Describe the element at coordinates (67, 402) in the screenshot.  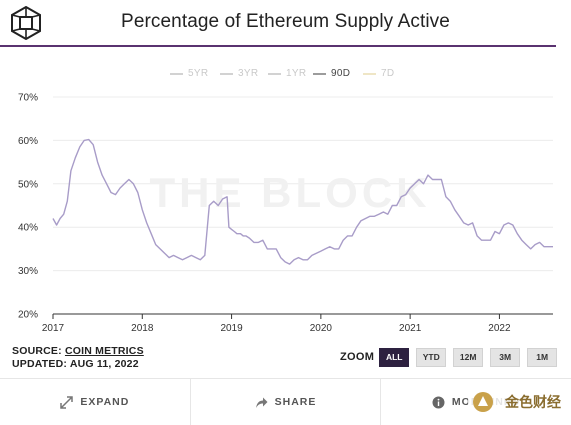
I see `expand-icon` at that location.